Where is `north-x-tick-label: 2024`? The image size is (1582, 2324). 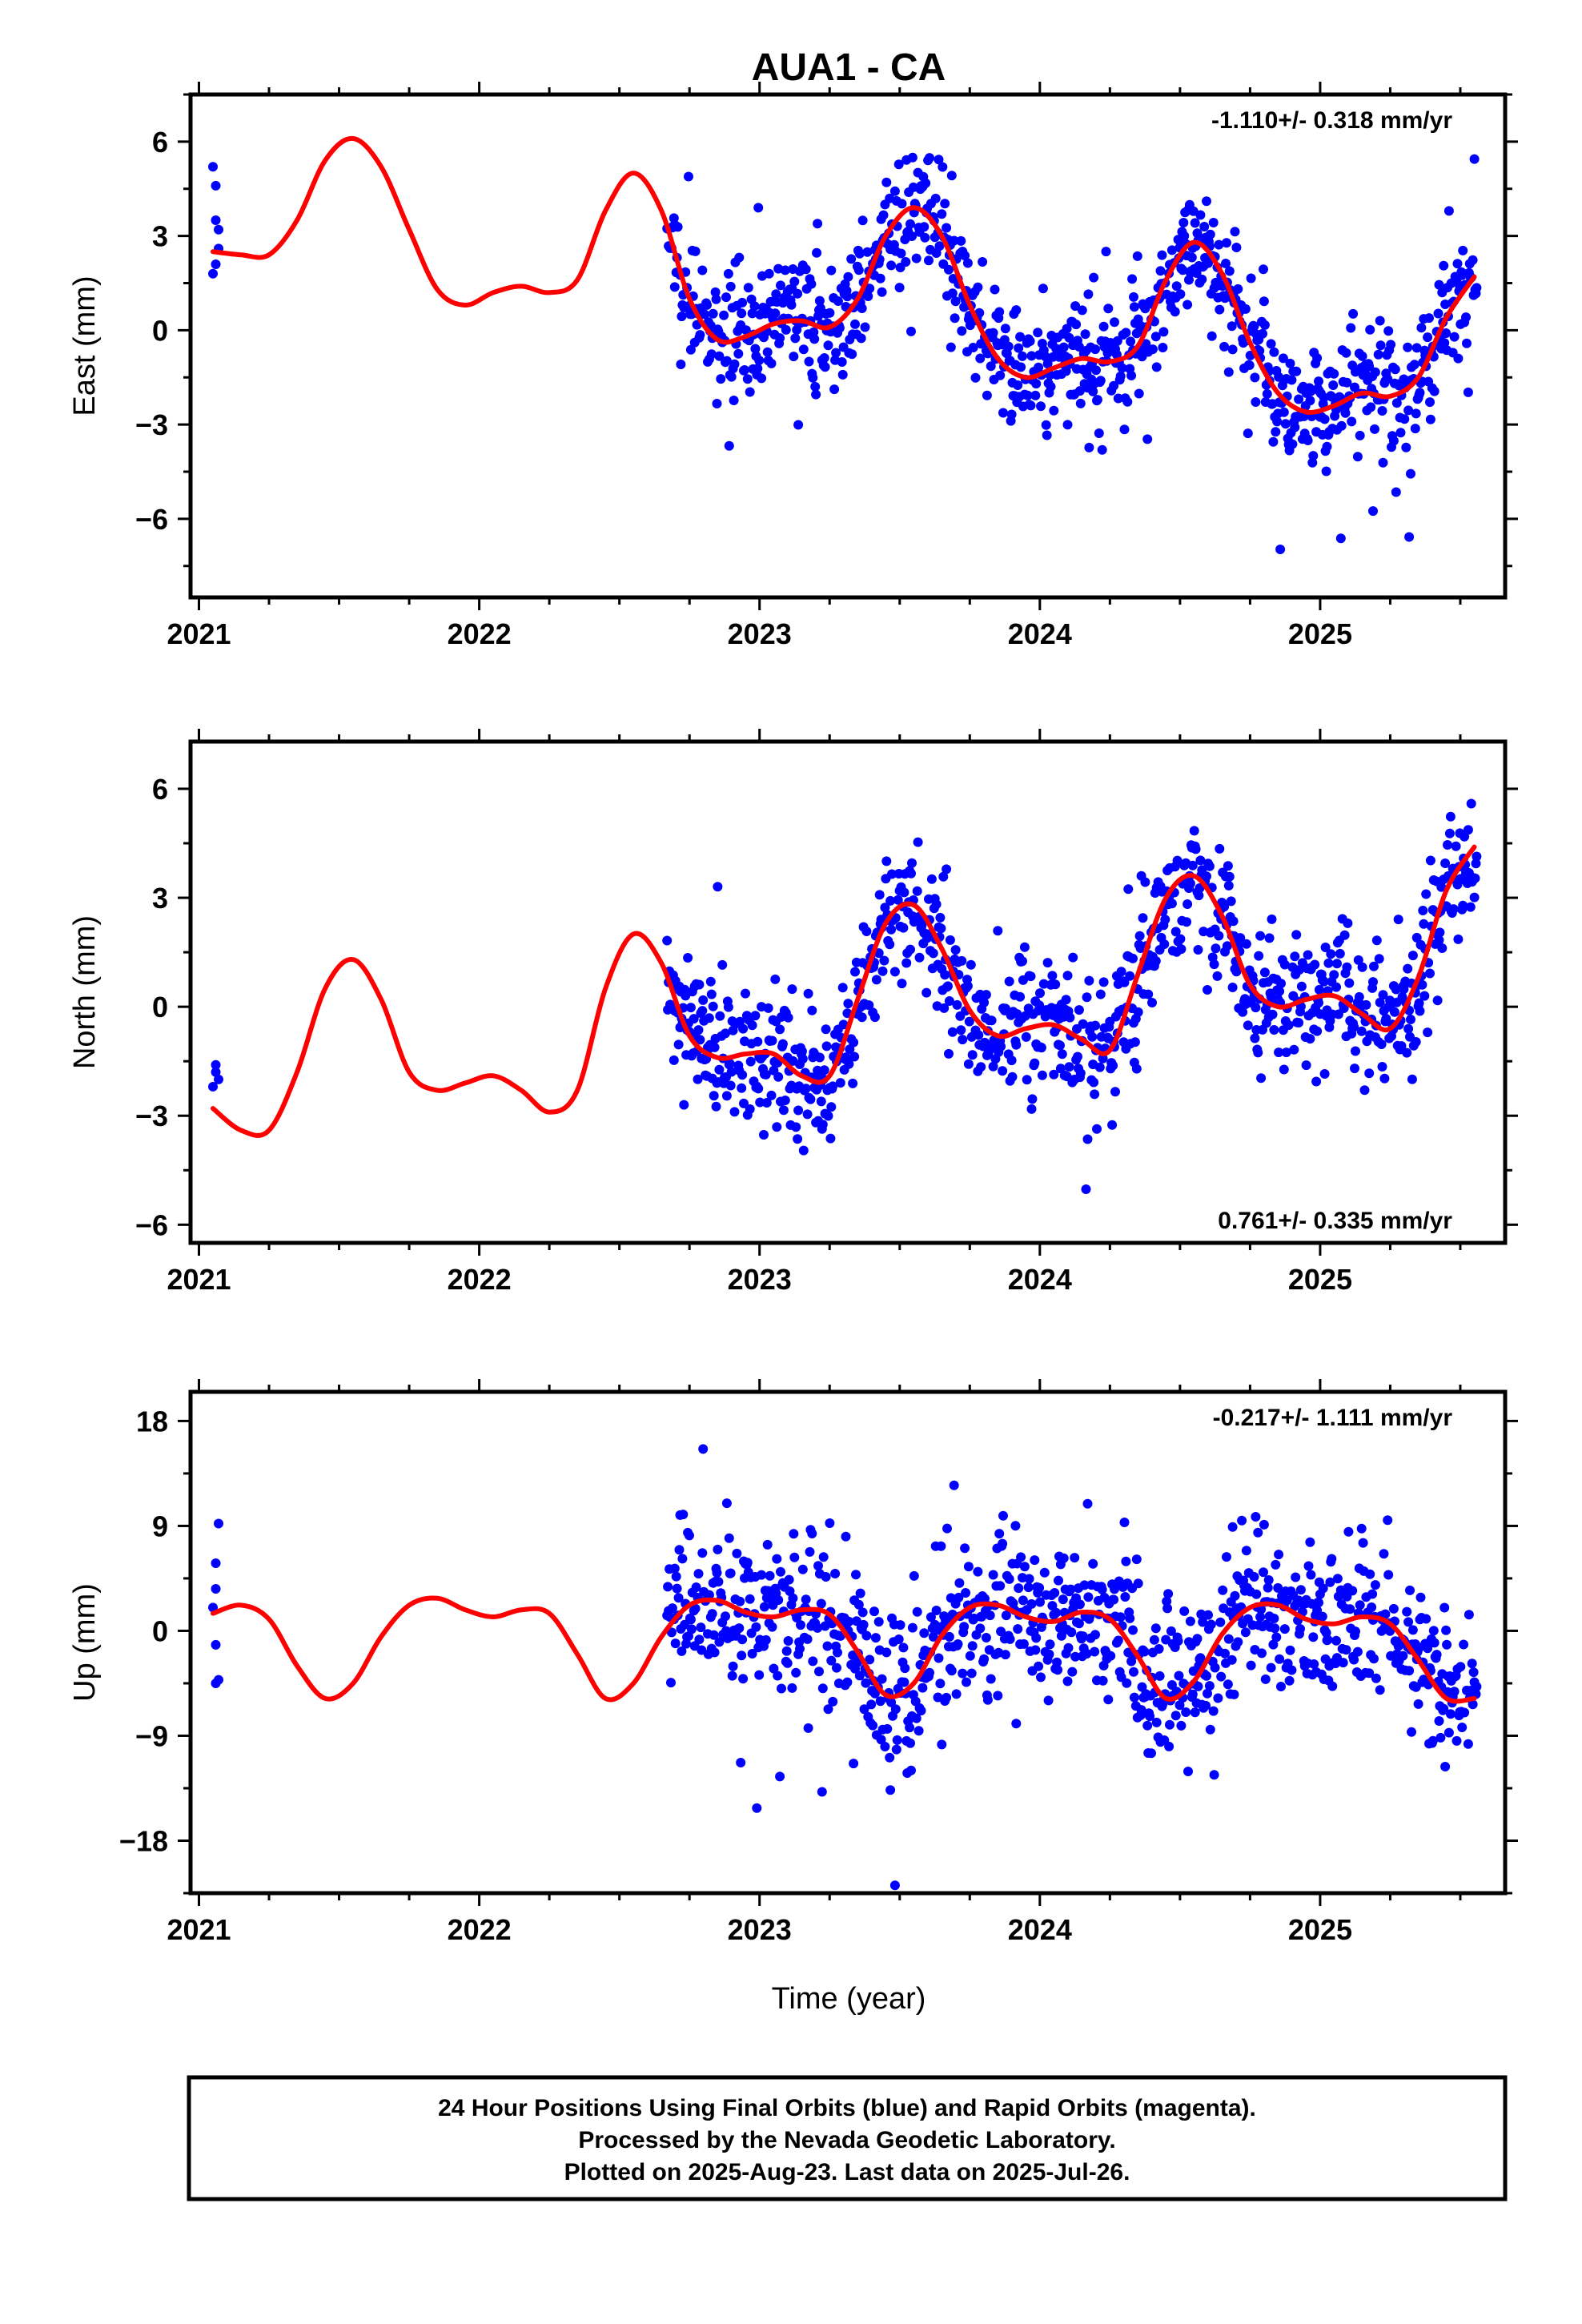 north-x-tick-label: 2024 is located at coordinates (1040, 1279).